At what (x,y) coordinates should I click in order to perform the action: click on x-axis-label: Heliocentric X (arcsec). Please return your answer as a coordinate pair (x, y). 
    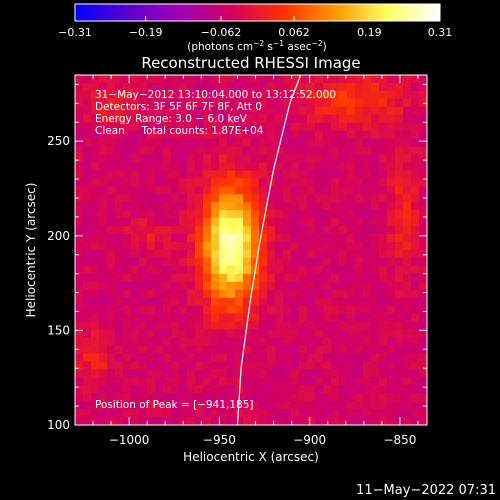
    Looking at the image, I should click on (251, 457).